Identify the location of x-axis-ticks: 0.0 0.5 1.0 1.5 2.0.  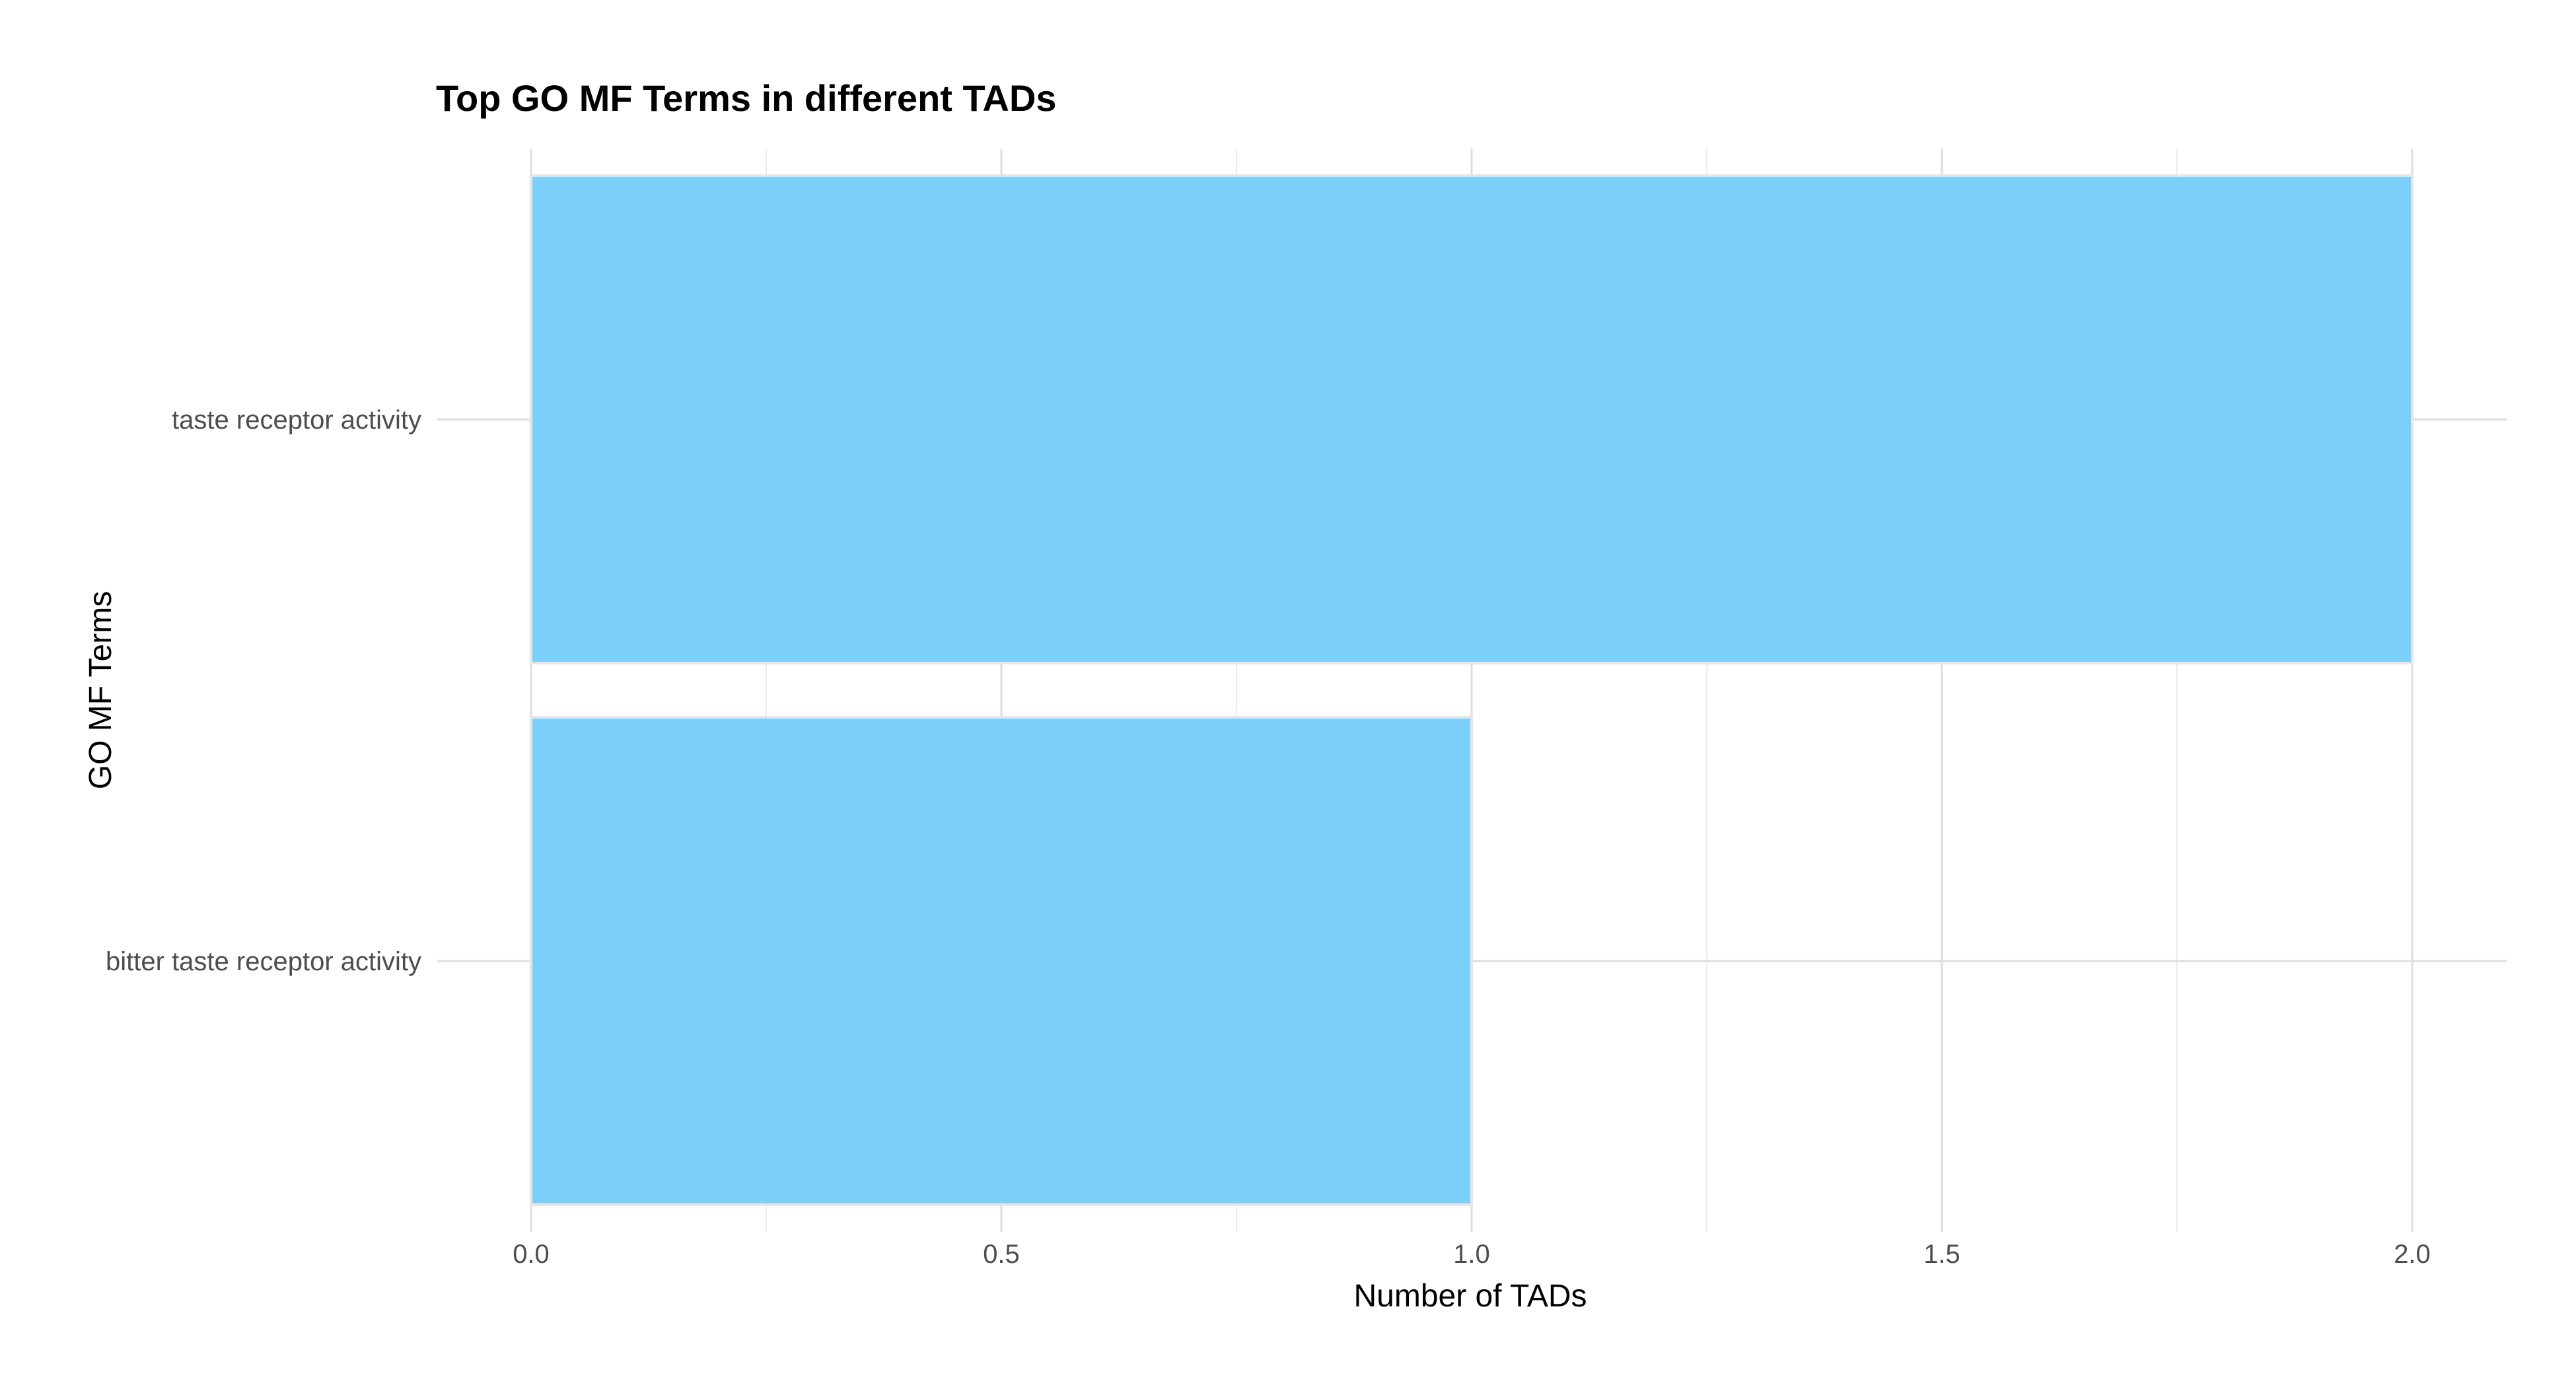
(1472, 1254).